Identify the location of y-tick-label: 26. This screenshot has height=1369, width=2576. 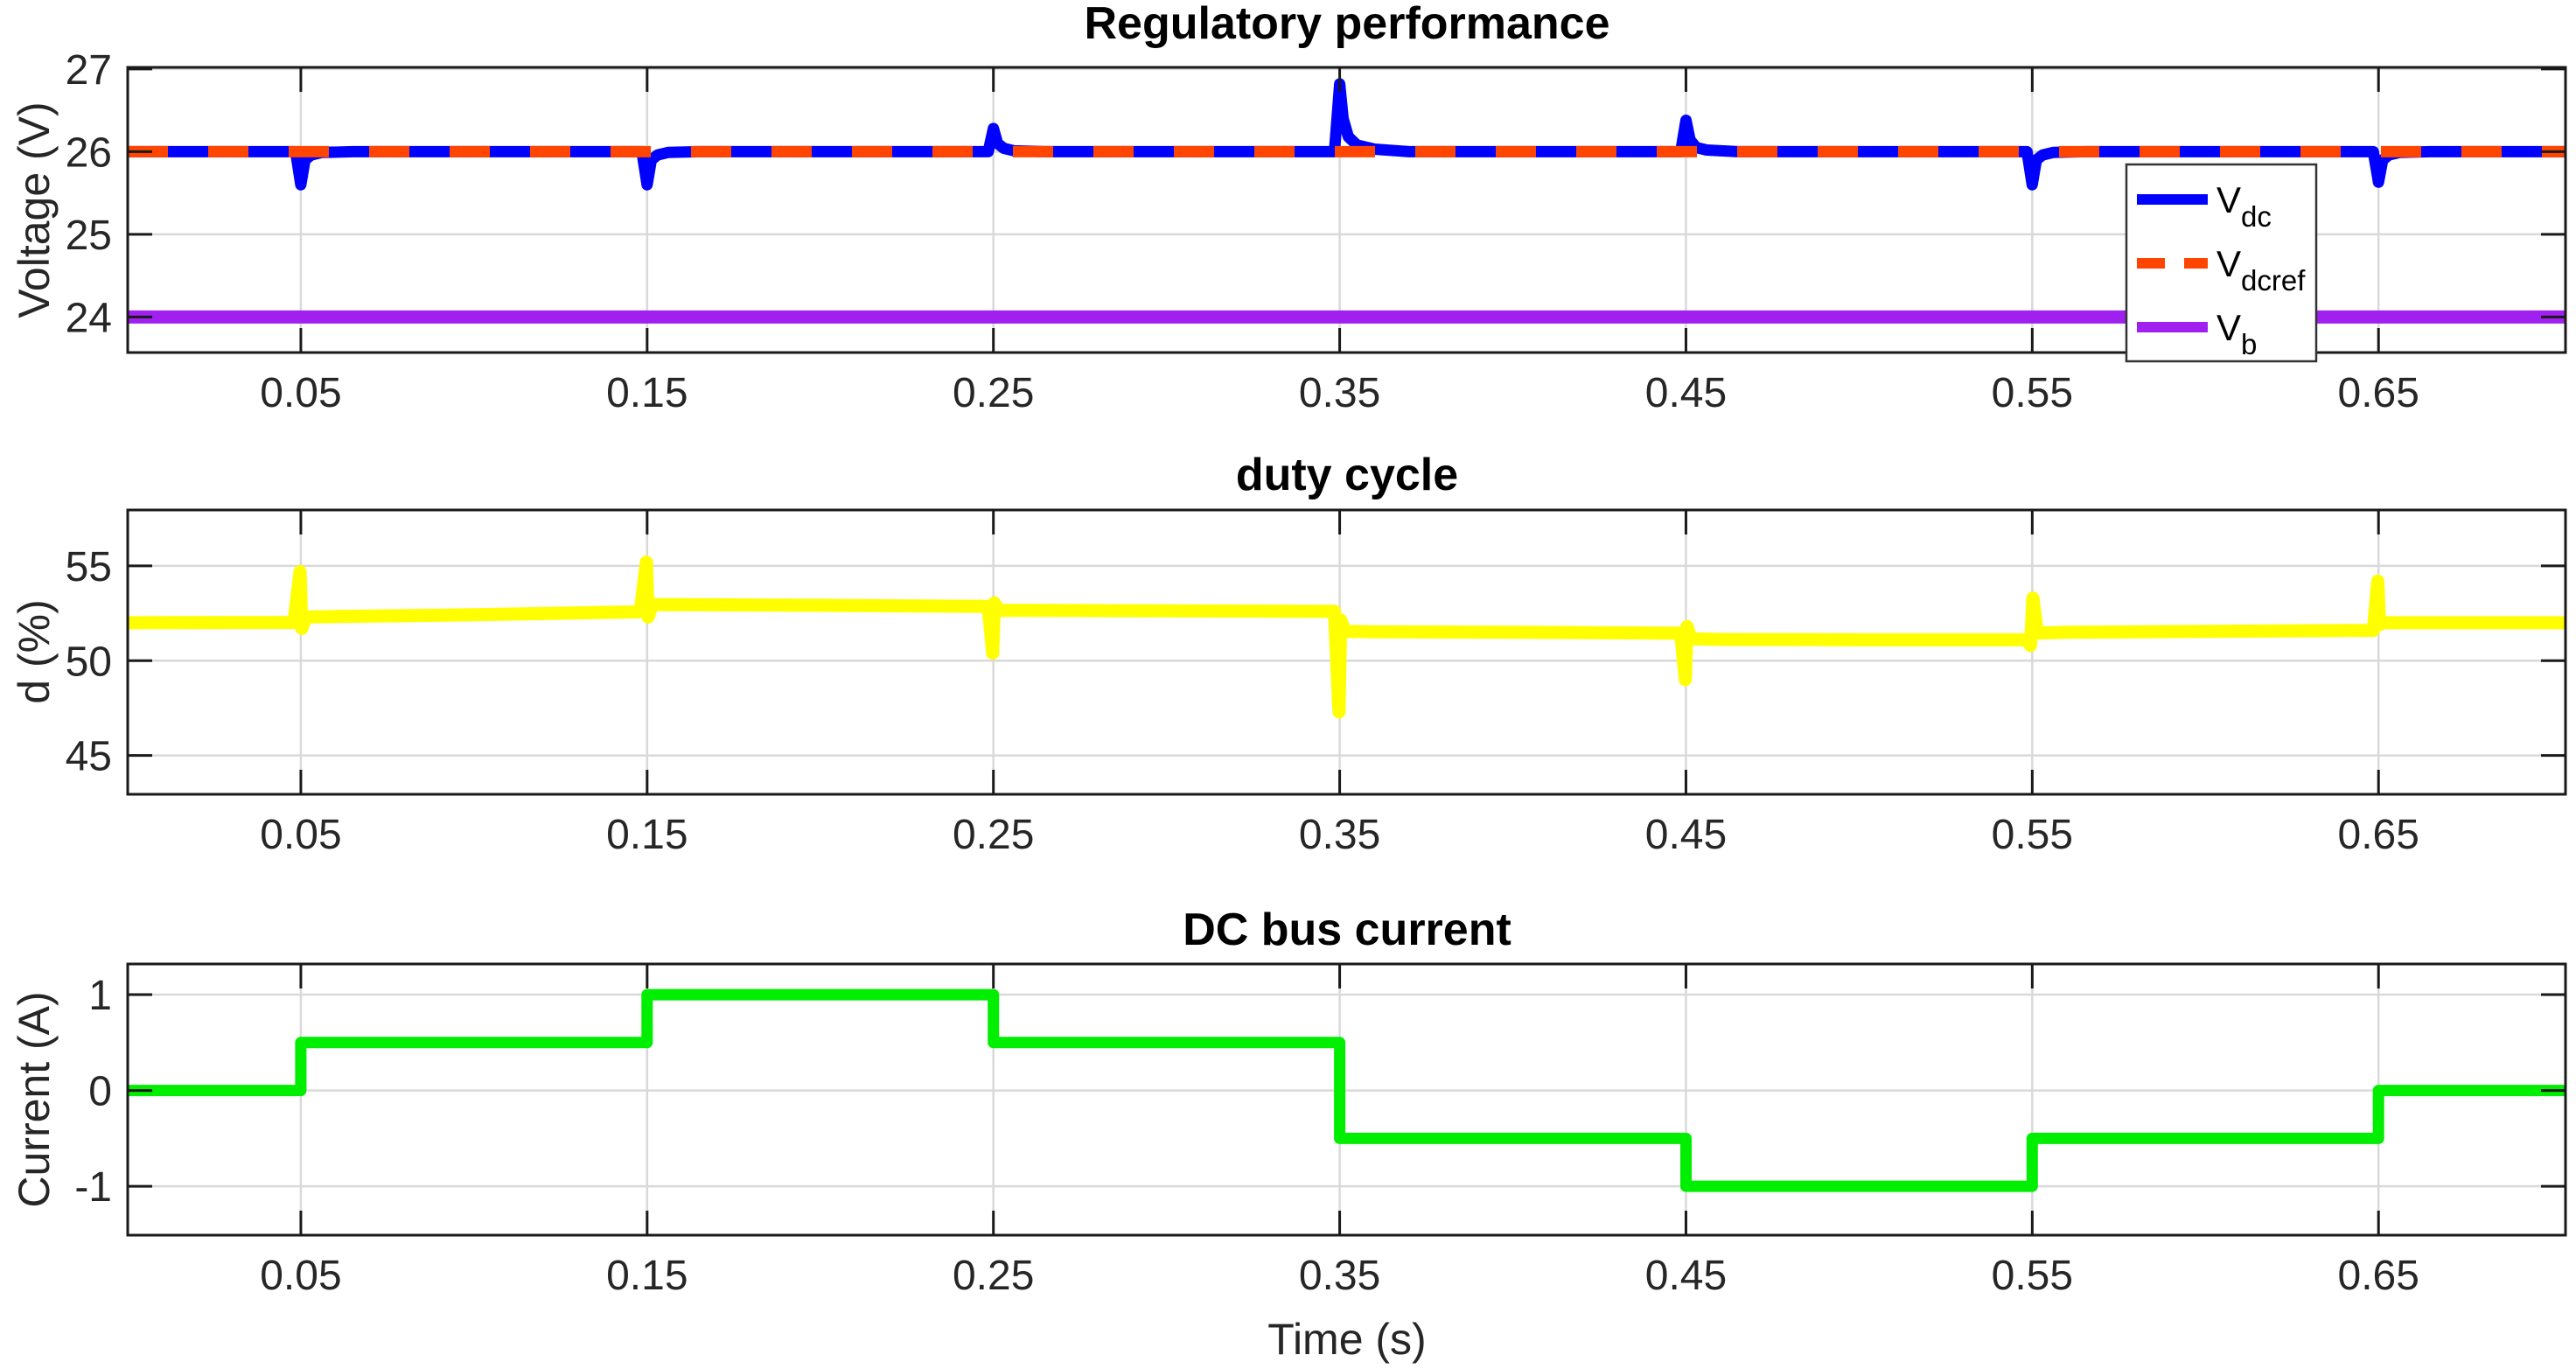
(89, 152).